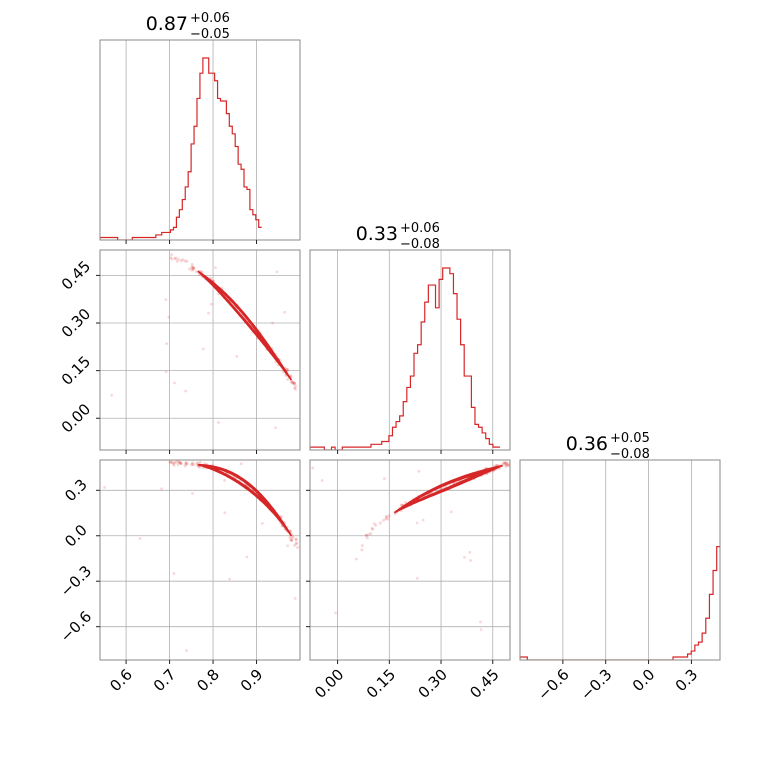 This screenshot has width=760, height=760. Describe the element at coordinates (687, 681) in the screenshot. I see `x-tick-label: 0.3` at that location.